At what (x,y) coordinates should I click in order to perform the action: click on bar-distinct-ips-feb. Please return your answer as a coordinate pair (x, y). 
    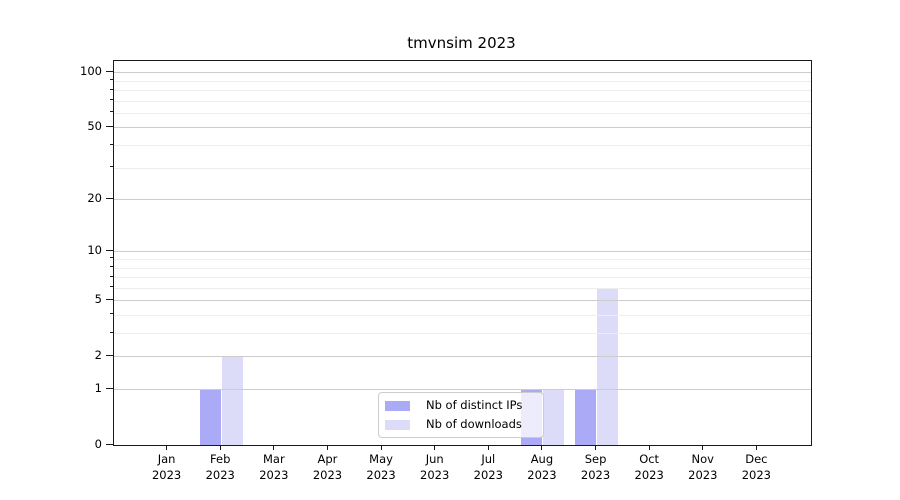
    Looking at the image, I should click on (210, 417).